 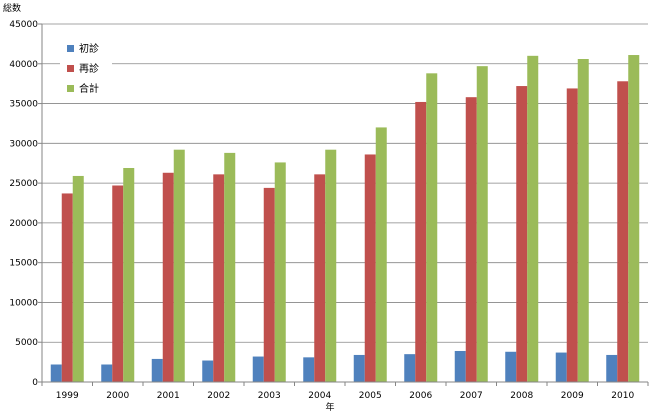 I want to click on x-tick-label: 2004, so click(x=319, y=396).